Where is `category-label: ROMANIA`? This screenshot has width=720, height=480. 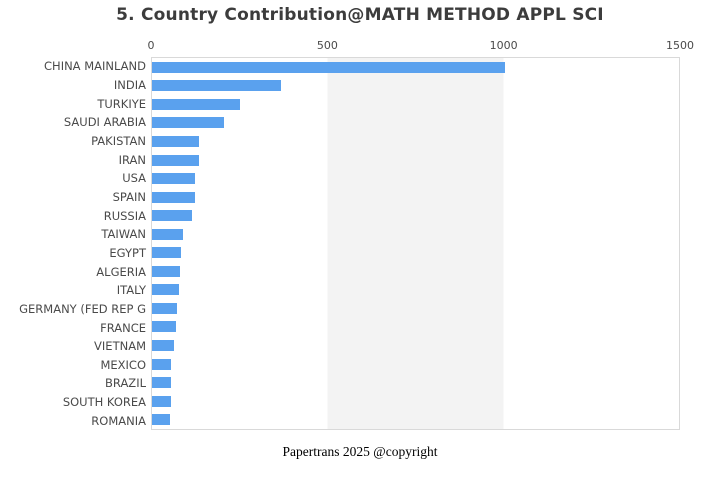 category-label: ROMANIA is located at coordinates (118, 420).